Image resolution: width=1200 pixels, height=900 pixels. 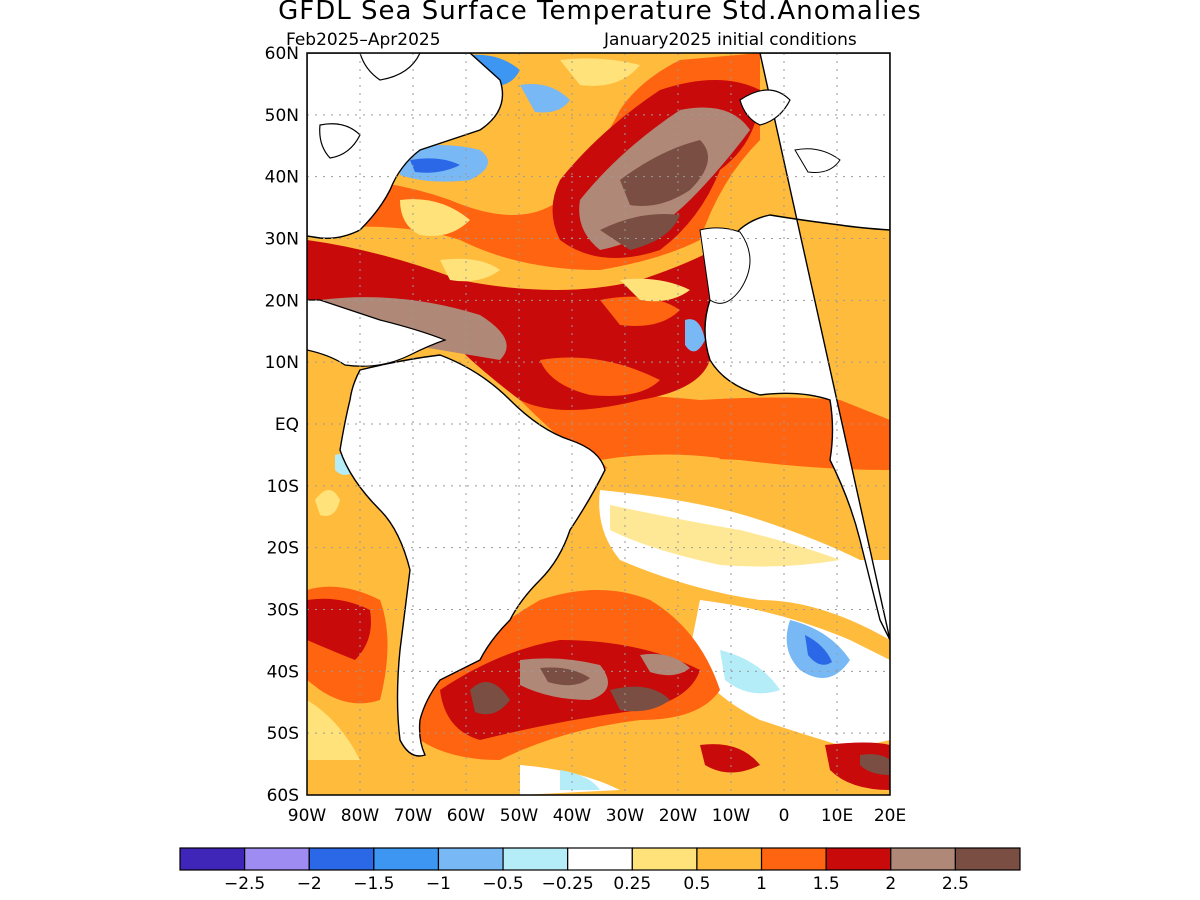 What do you see at coordinates (955, 884) in the screenshot?
I see `color-bar-label: 2.5` at bounding box center [955, 884].